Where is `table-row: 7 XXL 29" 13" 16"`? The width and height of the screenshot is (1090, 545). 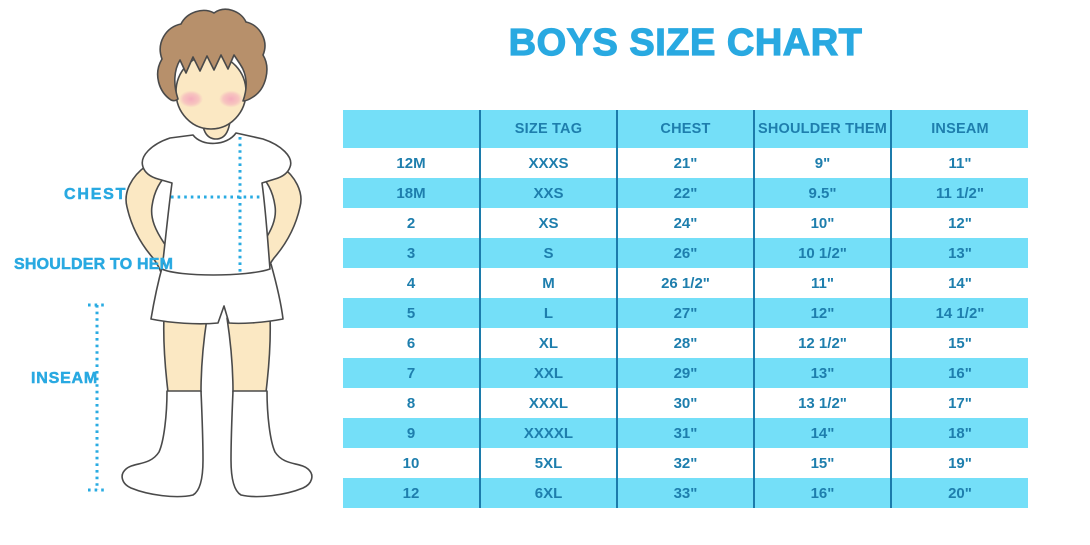 table-row: 7 XXL 29" 13" 16" is located at coordinates (685, 373).